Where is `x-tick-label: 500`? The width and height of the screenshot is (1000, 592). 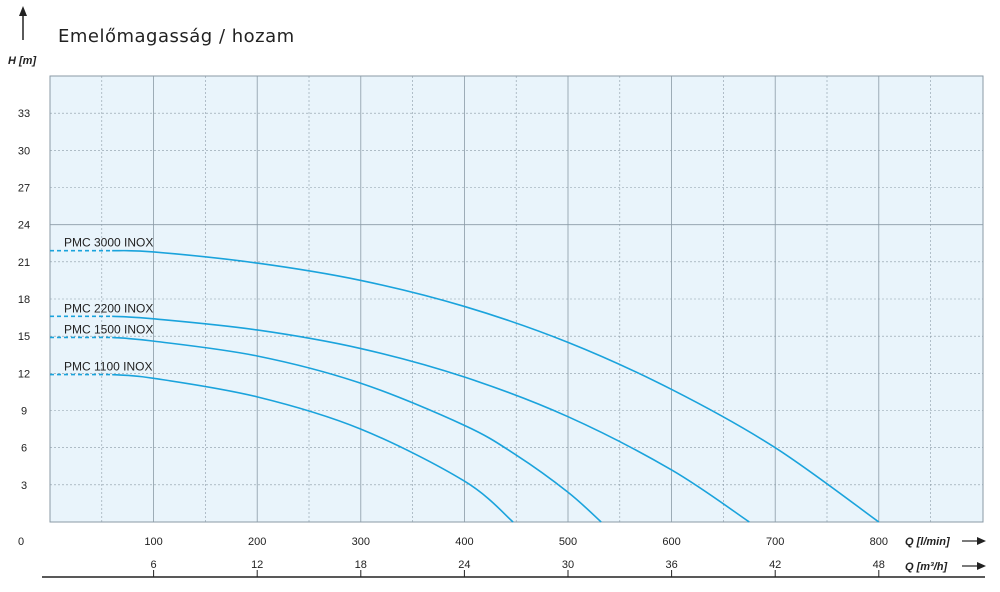 x-tick-label: 500 is located at coordinates (568, 542).